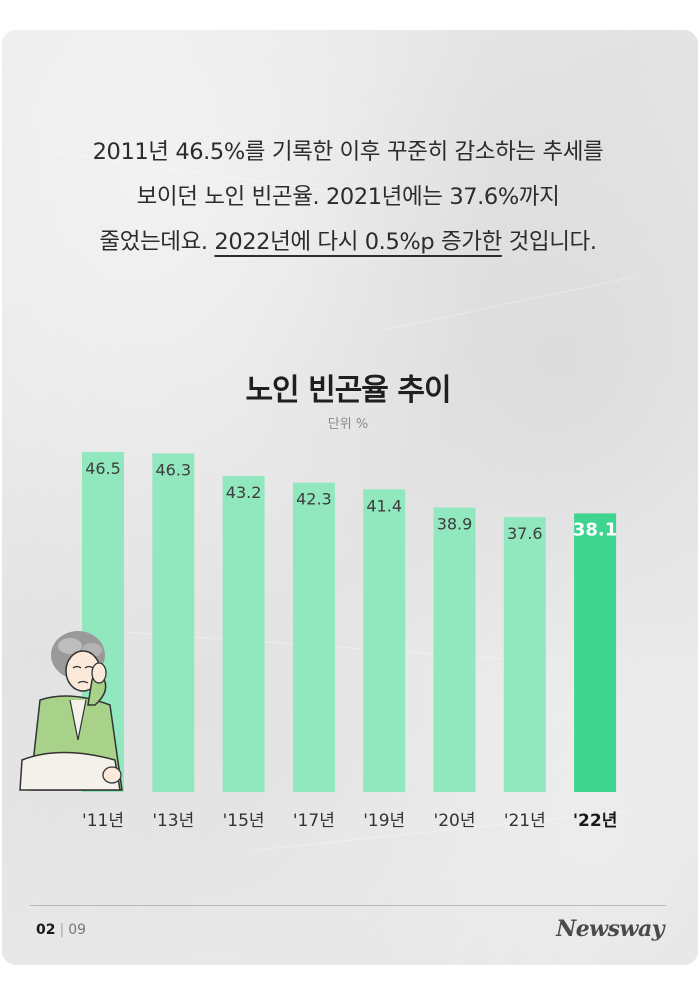 The image size is (700, 990). What do you see at coordinates (314, 499) in the screenshot?
I see `bar-value-label-3: 42.3` at bounding box center [314, 499].